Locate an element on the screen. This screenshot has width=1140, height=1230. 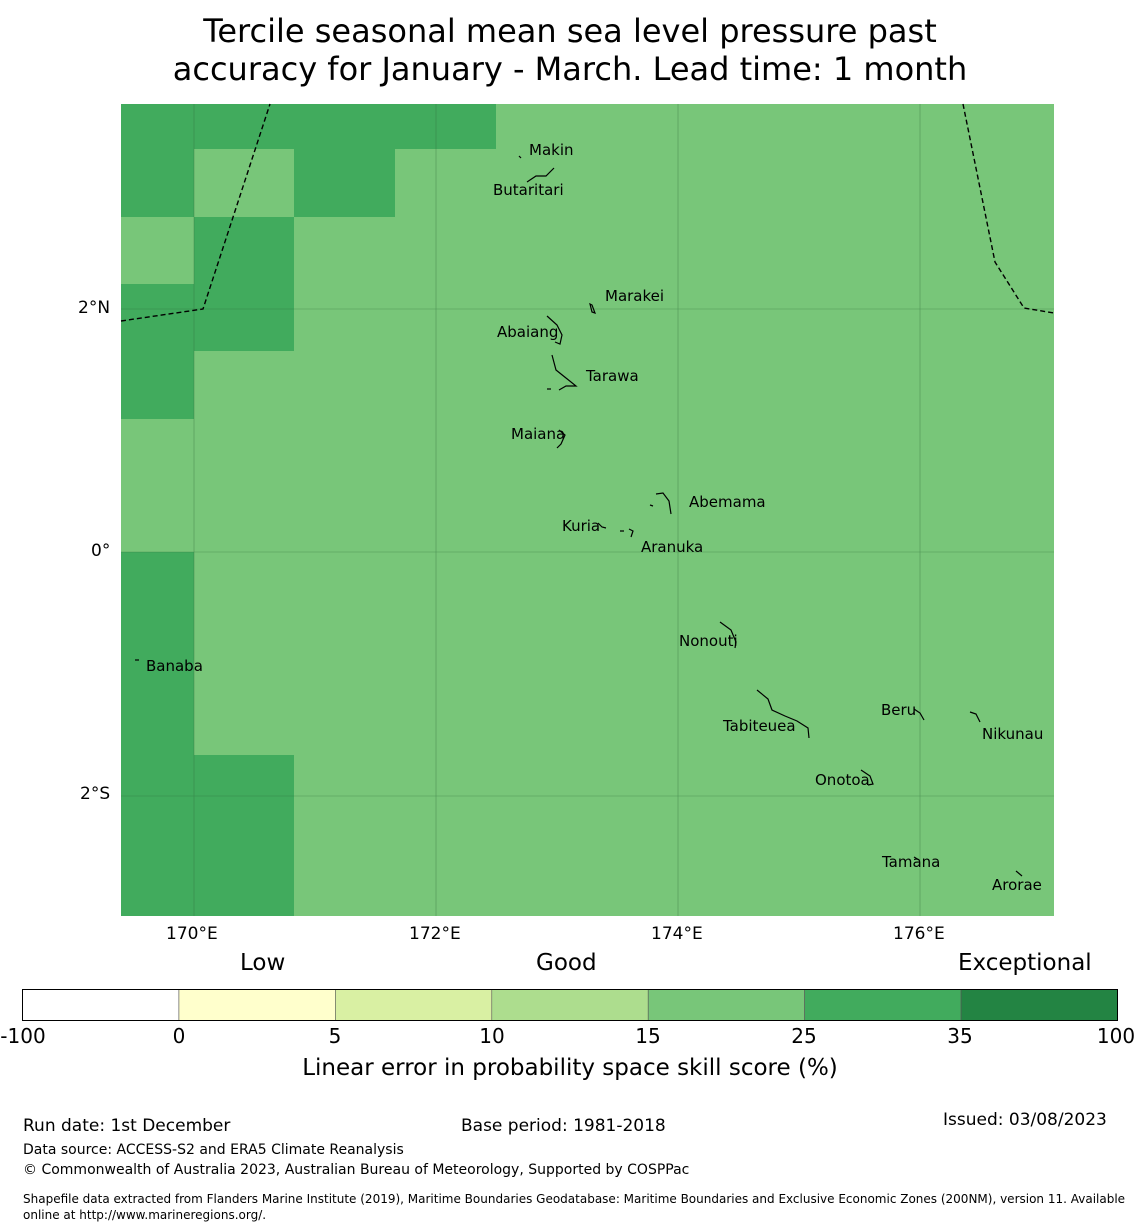
eez-boundary-west is located at coordinates (195, 212).